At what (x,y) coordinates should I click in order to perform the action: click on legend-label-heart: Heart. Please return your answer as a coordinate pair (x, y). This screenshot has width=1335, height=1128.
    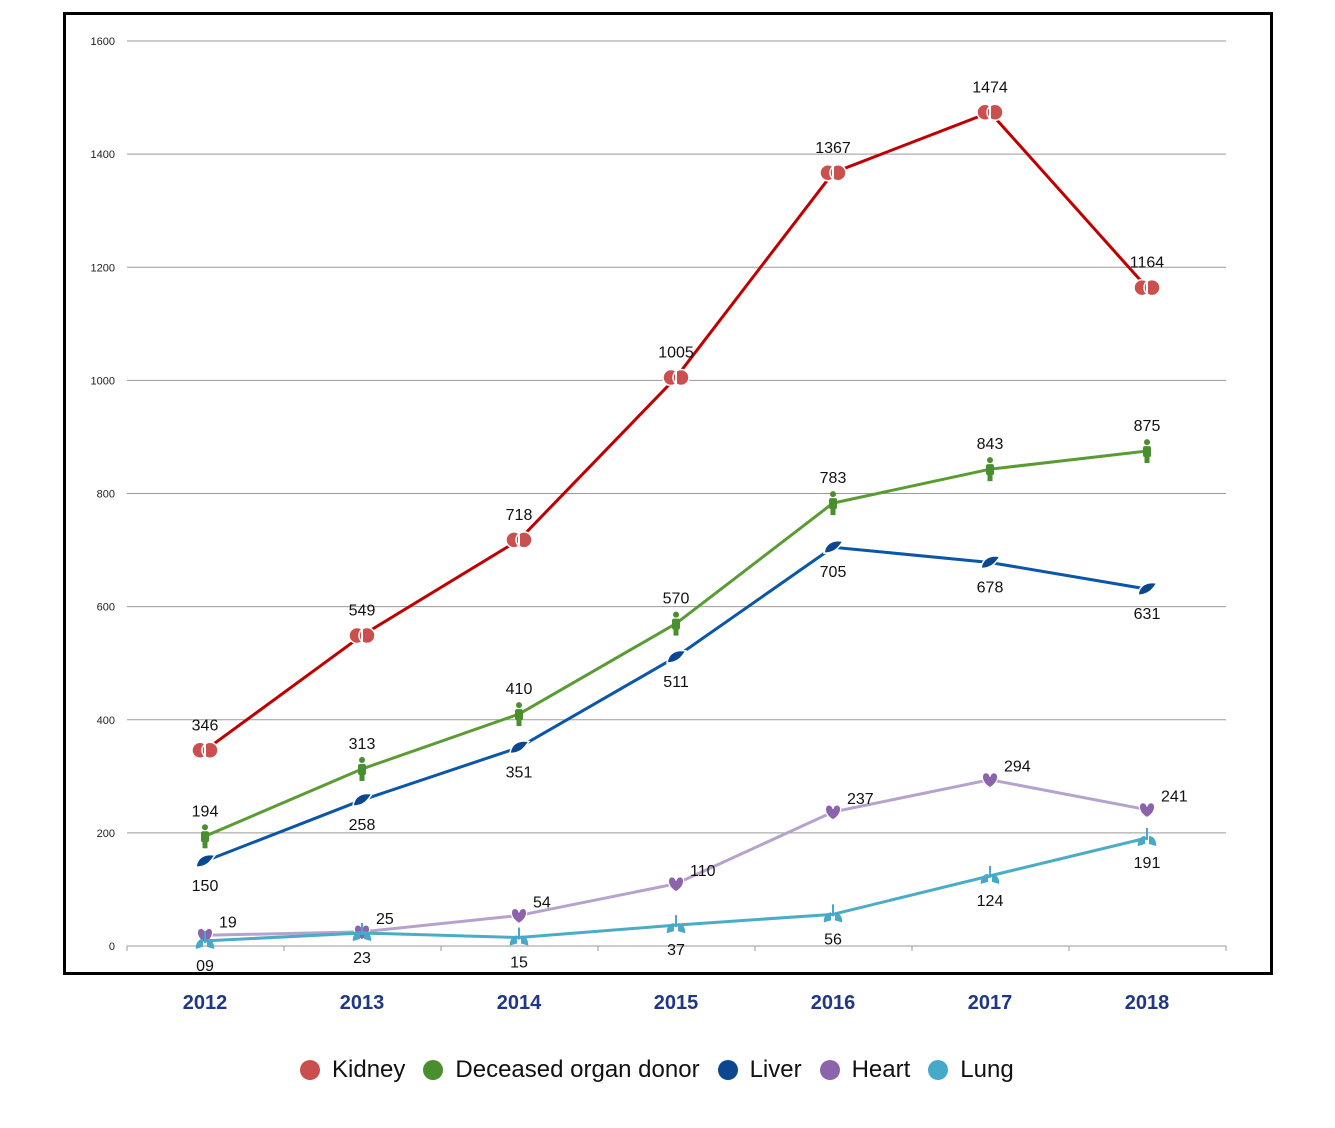
    Looking at the image, I should click on (881, 1069).